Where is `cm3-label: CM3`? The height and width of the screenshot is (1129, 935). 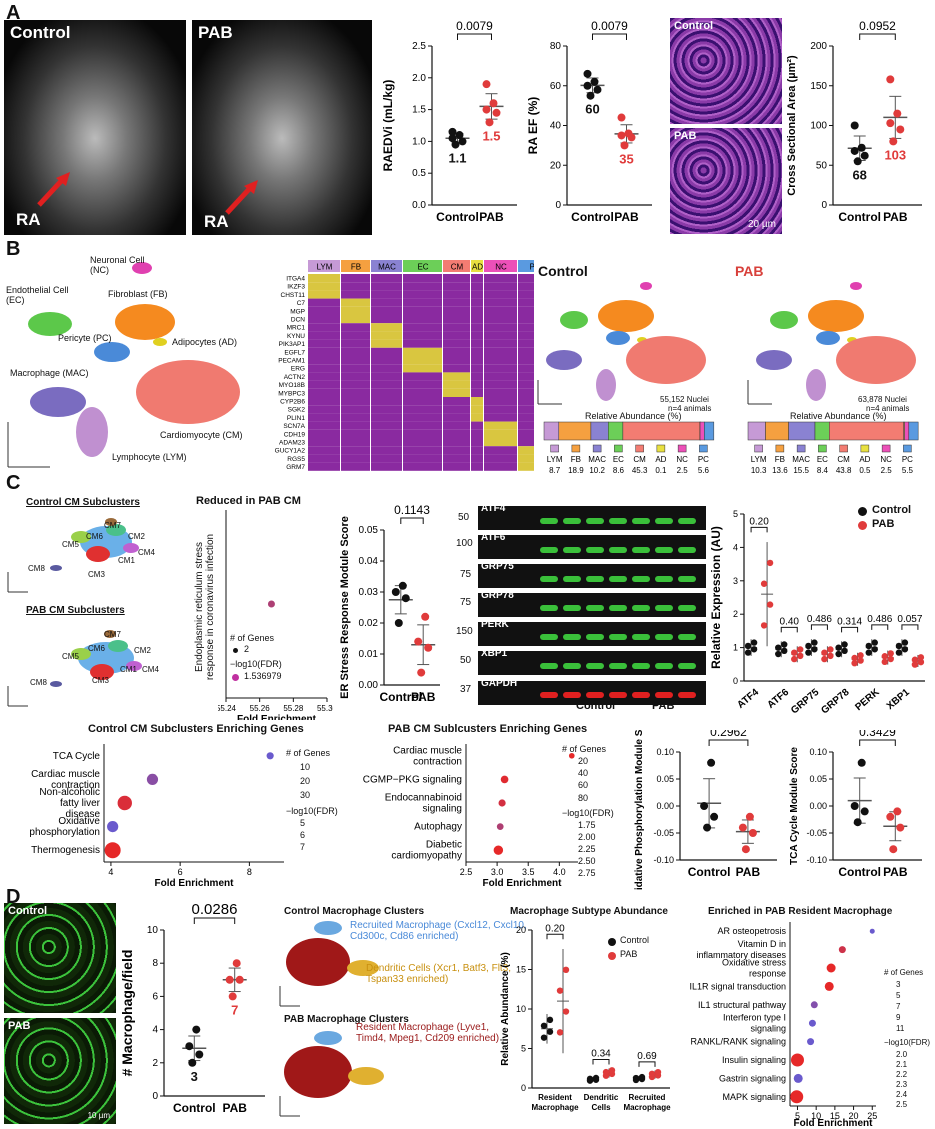 cm3-label: CM3 is located at coordinates (96, 574).